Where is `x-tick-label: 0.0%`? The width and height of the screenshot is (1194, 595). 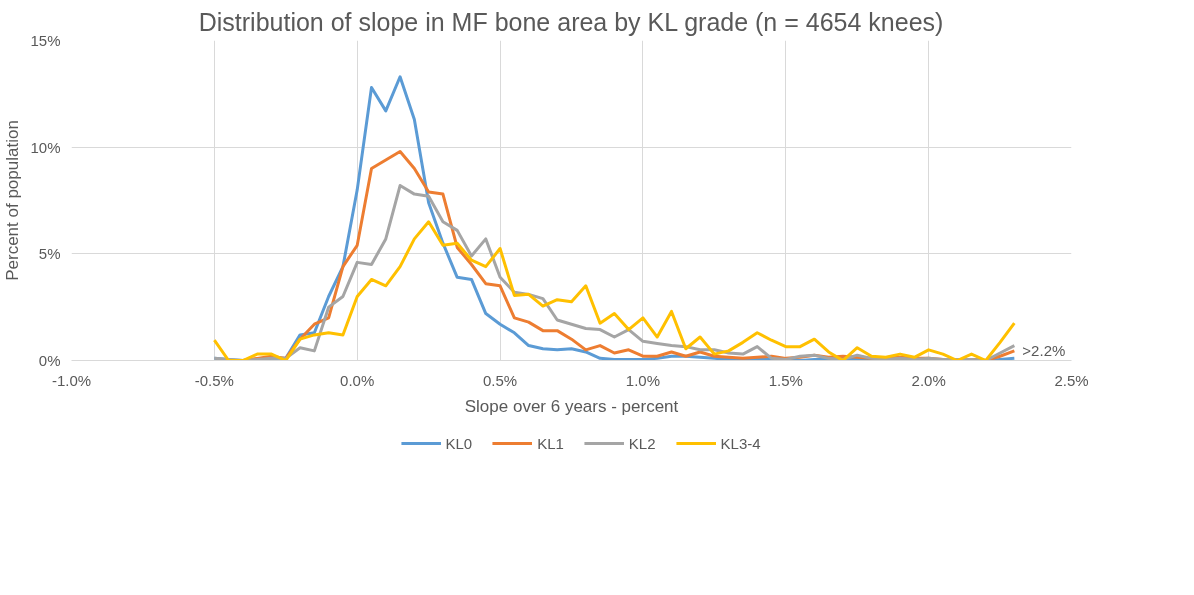
x-tick-label: 0.0% is located at coordinates (357, 380).